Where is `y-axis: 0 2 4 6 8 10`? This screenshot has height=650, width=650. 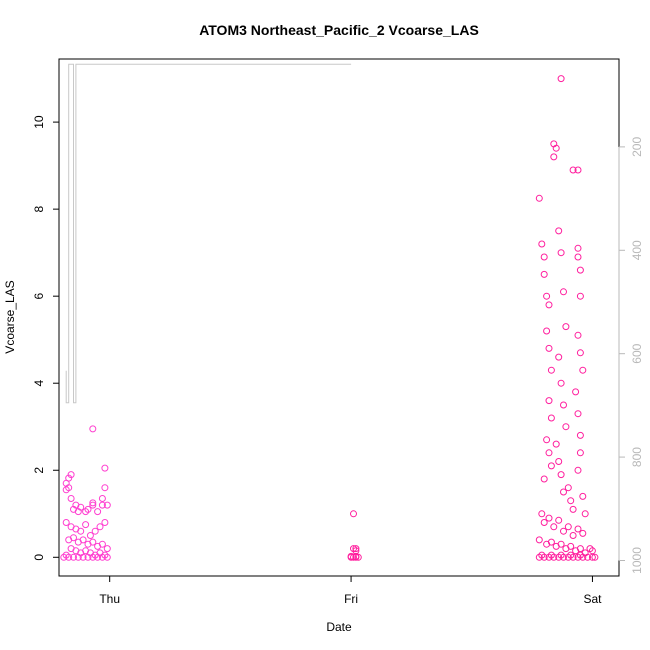
y-axis: 0 2 4 6 8 10 is located at coordinates (46, 338).